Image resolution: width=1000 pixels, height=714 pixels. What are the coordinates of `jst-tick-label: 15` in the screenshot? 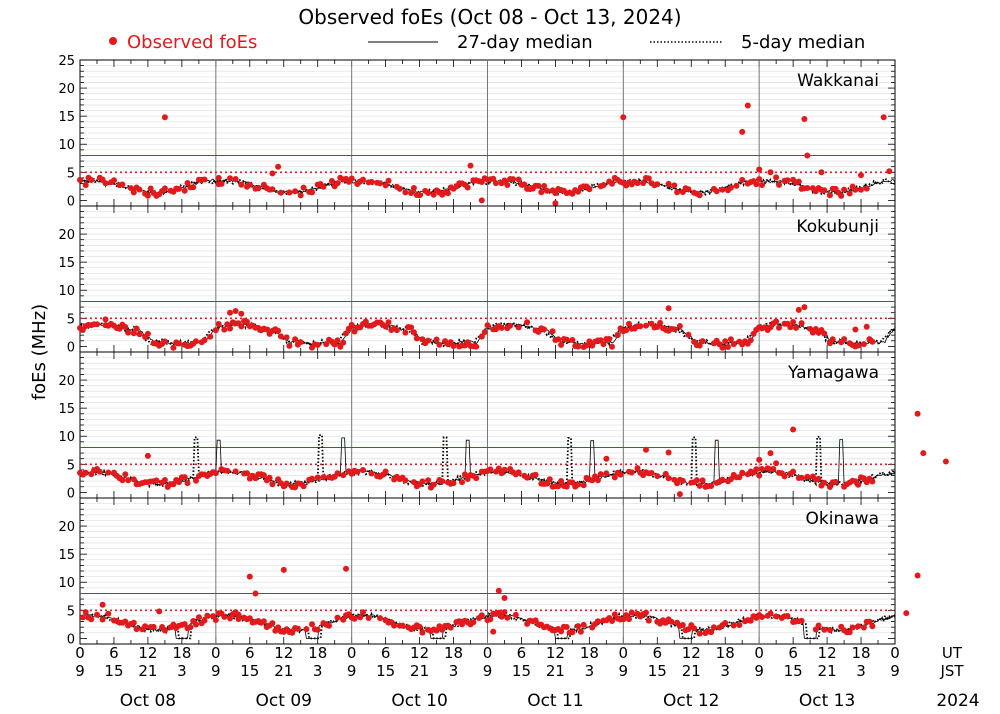 It's located at (385, 671).